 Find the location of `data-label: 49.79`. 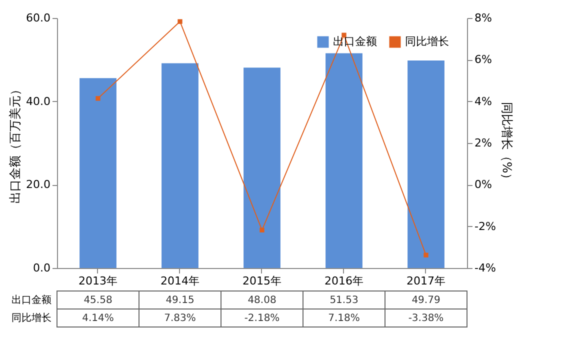

data-label: 49.79 is located at coordinates (426, 300).